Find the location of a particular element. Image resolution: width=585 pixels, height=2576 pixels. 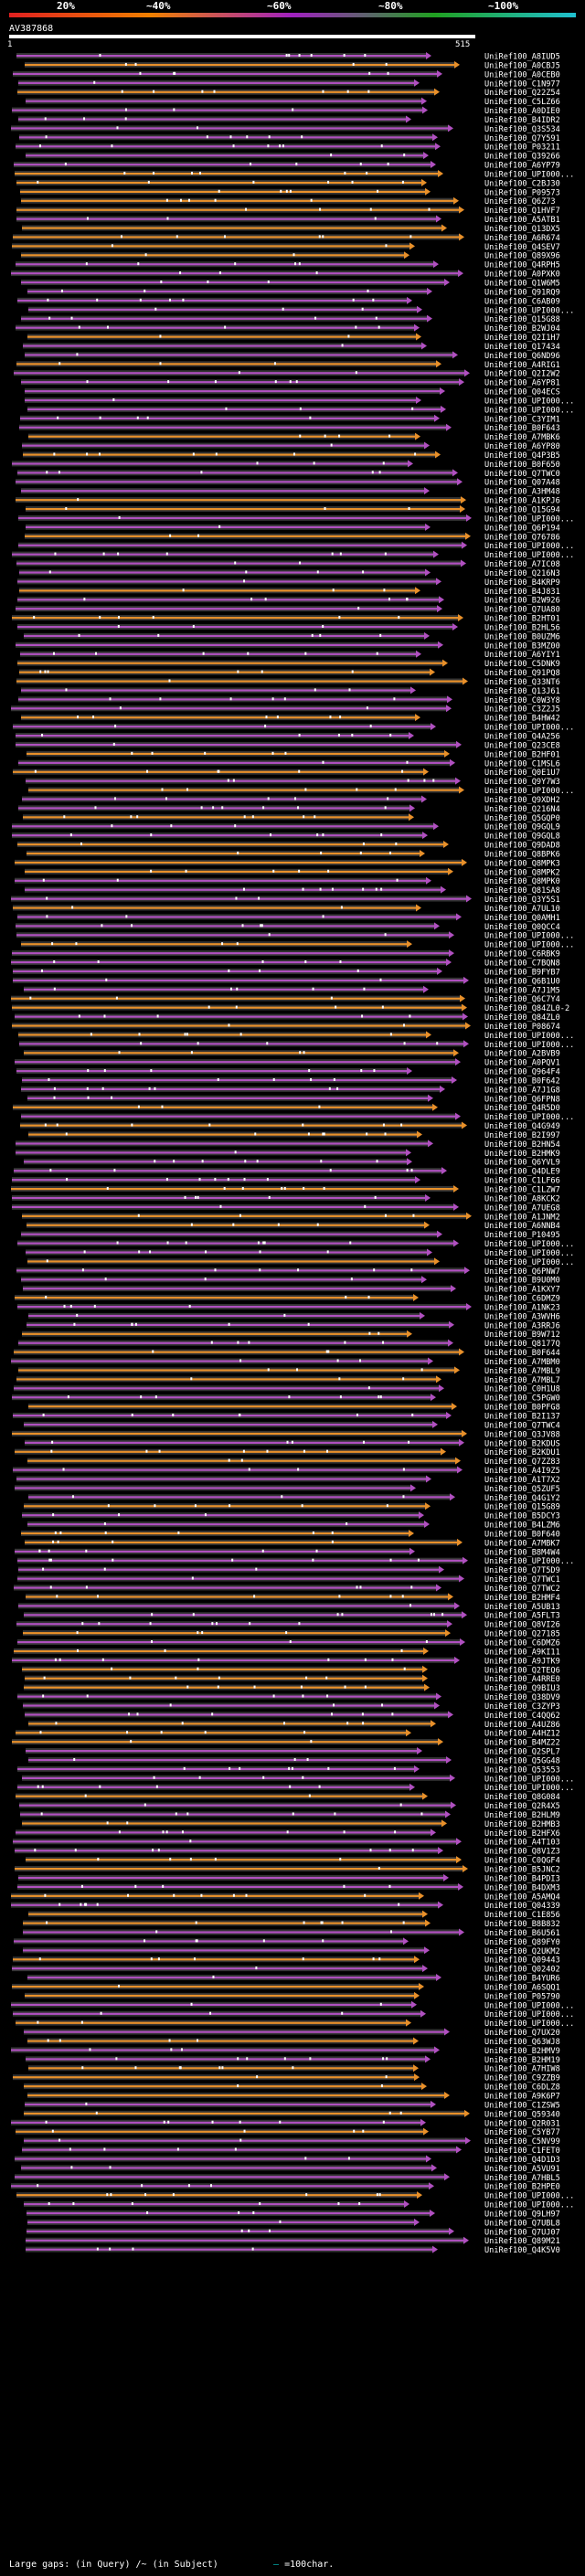

hit-label: UniRef100_C5PGW0 is located at coordinates (522, 1399).